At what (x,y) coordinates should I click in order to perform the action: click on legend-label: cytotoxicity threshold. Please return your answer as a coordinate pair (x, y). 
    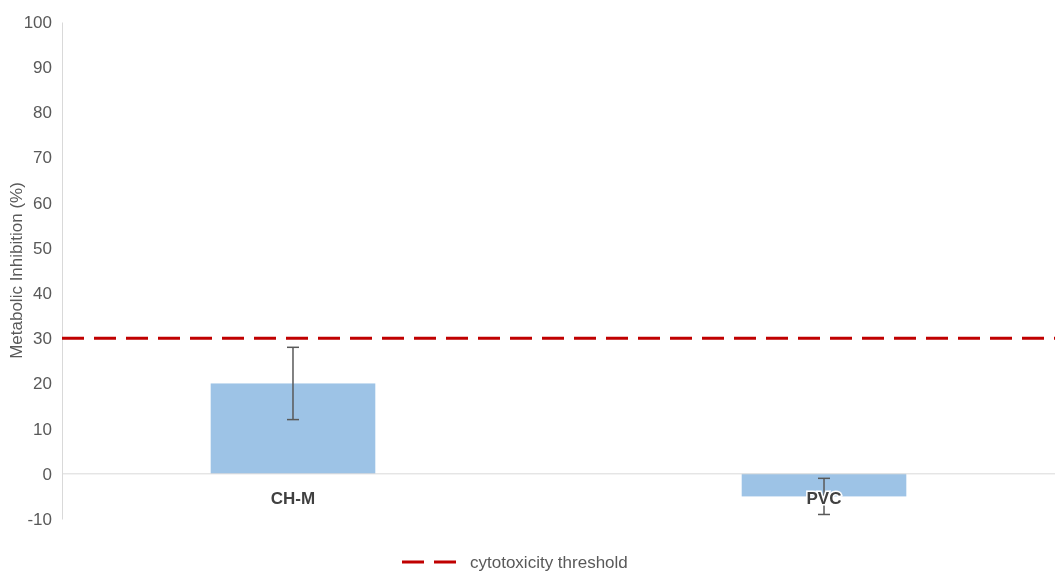
    Looking at the image, I should click on (549, 562).